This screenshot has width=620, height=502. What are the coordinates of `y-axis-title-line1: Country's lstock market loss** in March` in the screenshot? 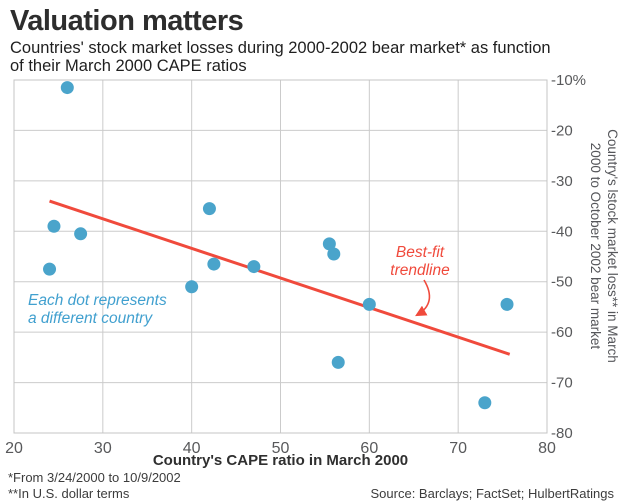 It's located at (612, 246).